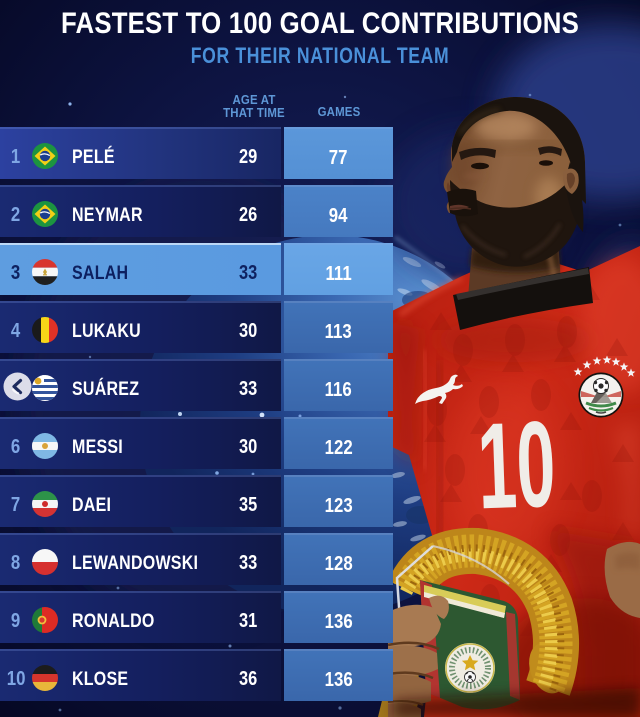 Image resolution: width=640 pixels, height=717 pixels. What do you see at coordinates (517, 465) in the screenshot?
I see `svg-text: 10` at bounding box center [517, 465].